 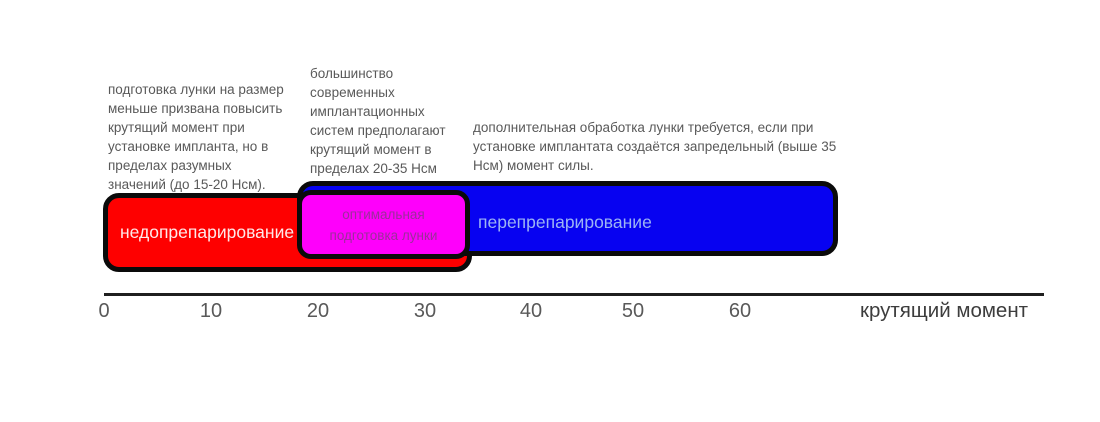 I want to click on axis-tick-50: 50, so click(x=633, y=311).